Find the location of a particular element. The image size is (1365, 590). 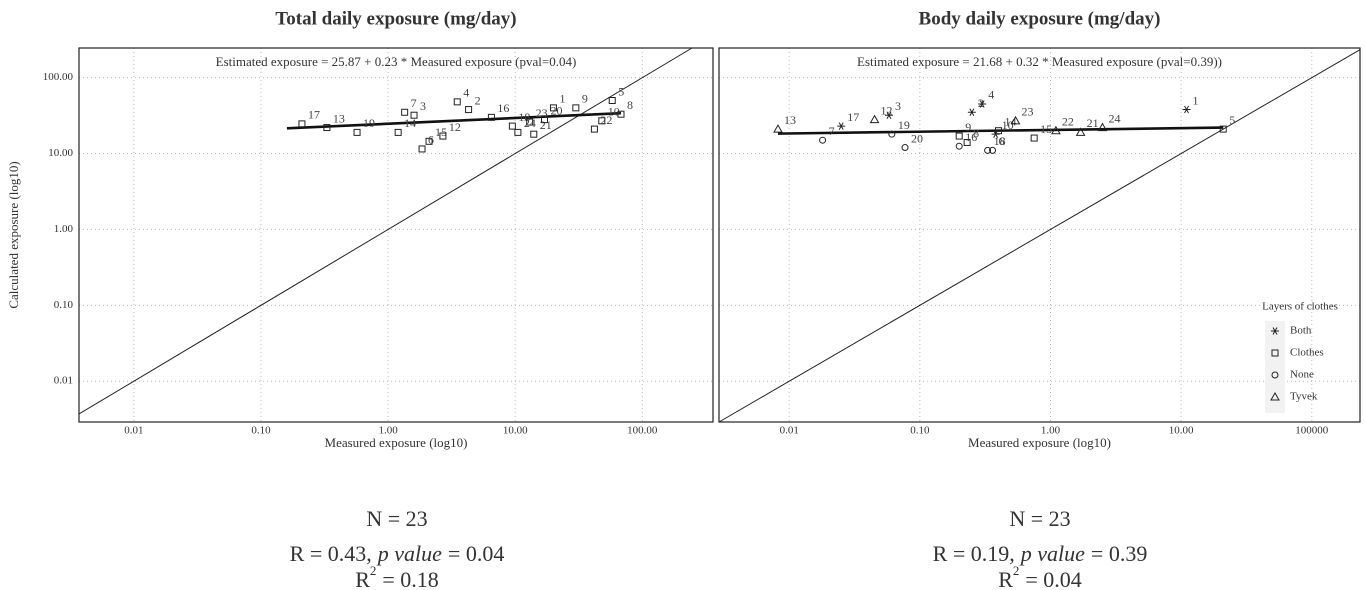

point-label: 21 is located at coordinates (546, 125).